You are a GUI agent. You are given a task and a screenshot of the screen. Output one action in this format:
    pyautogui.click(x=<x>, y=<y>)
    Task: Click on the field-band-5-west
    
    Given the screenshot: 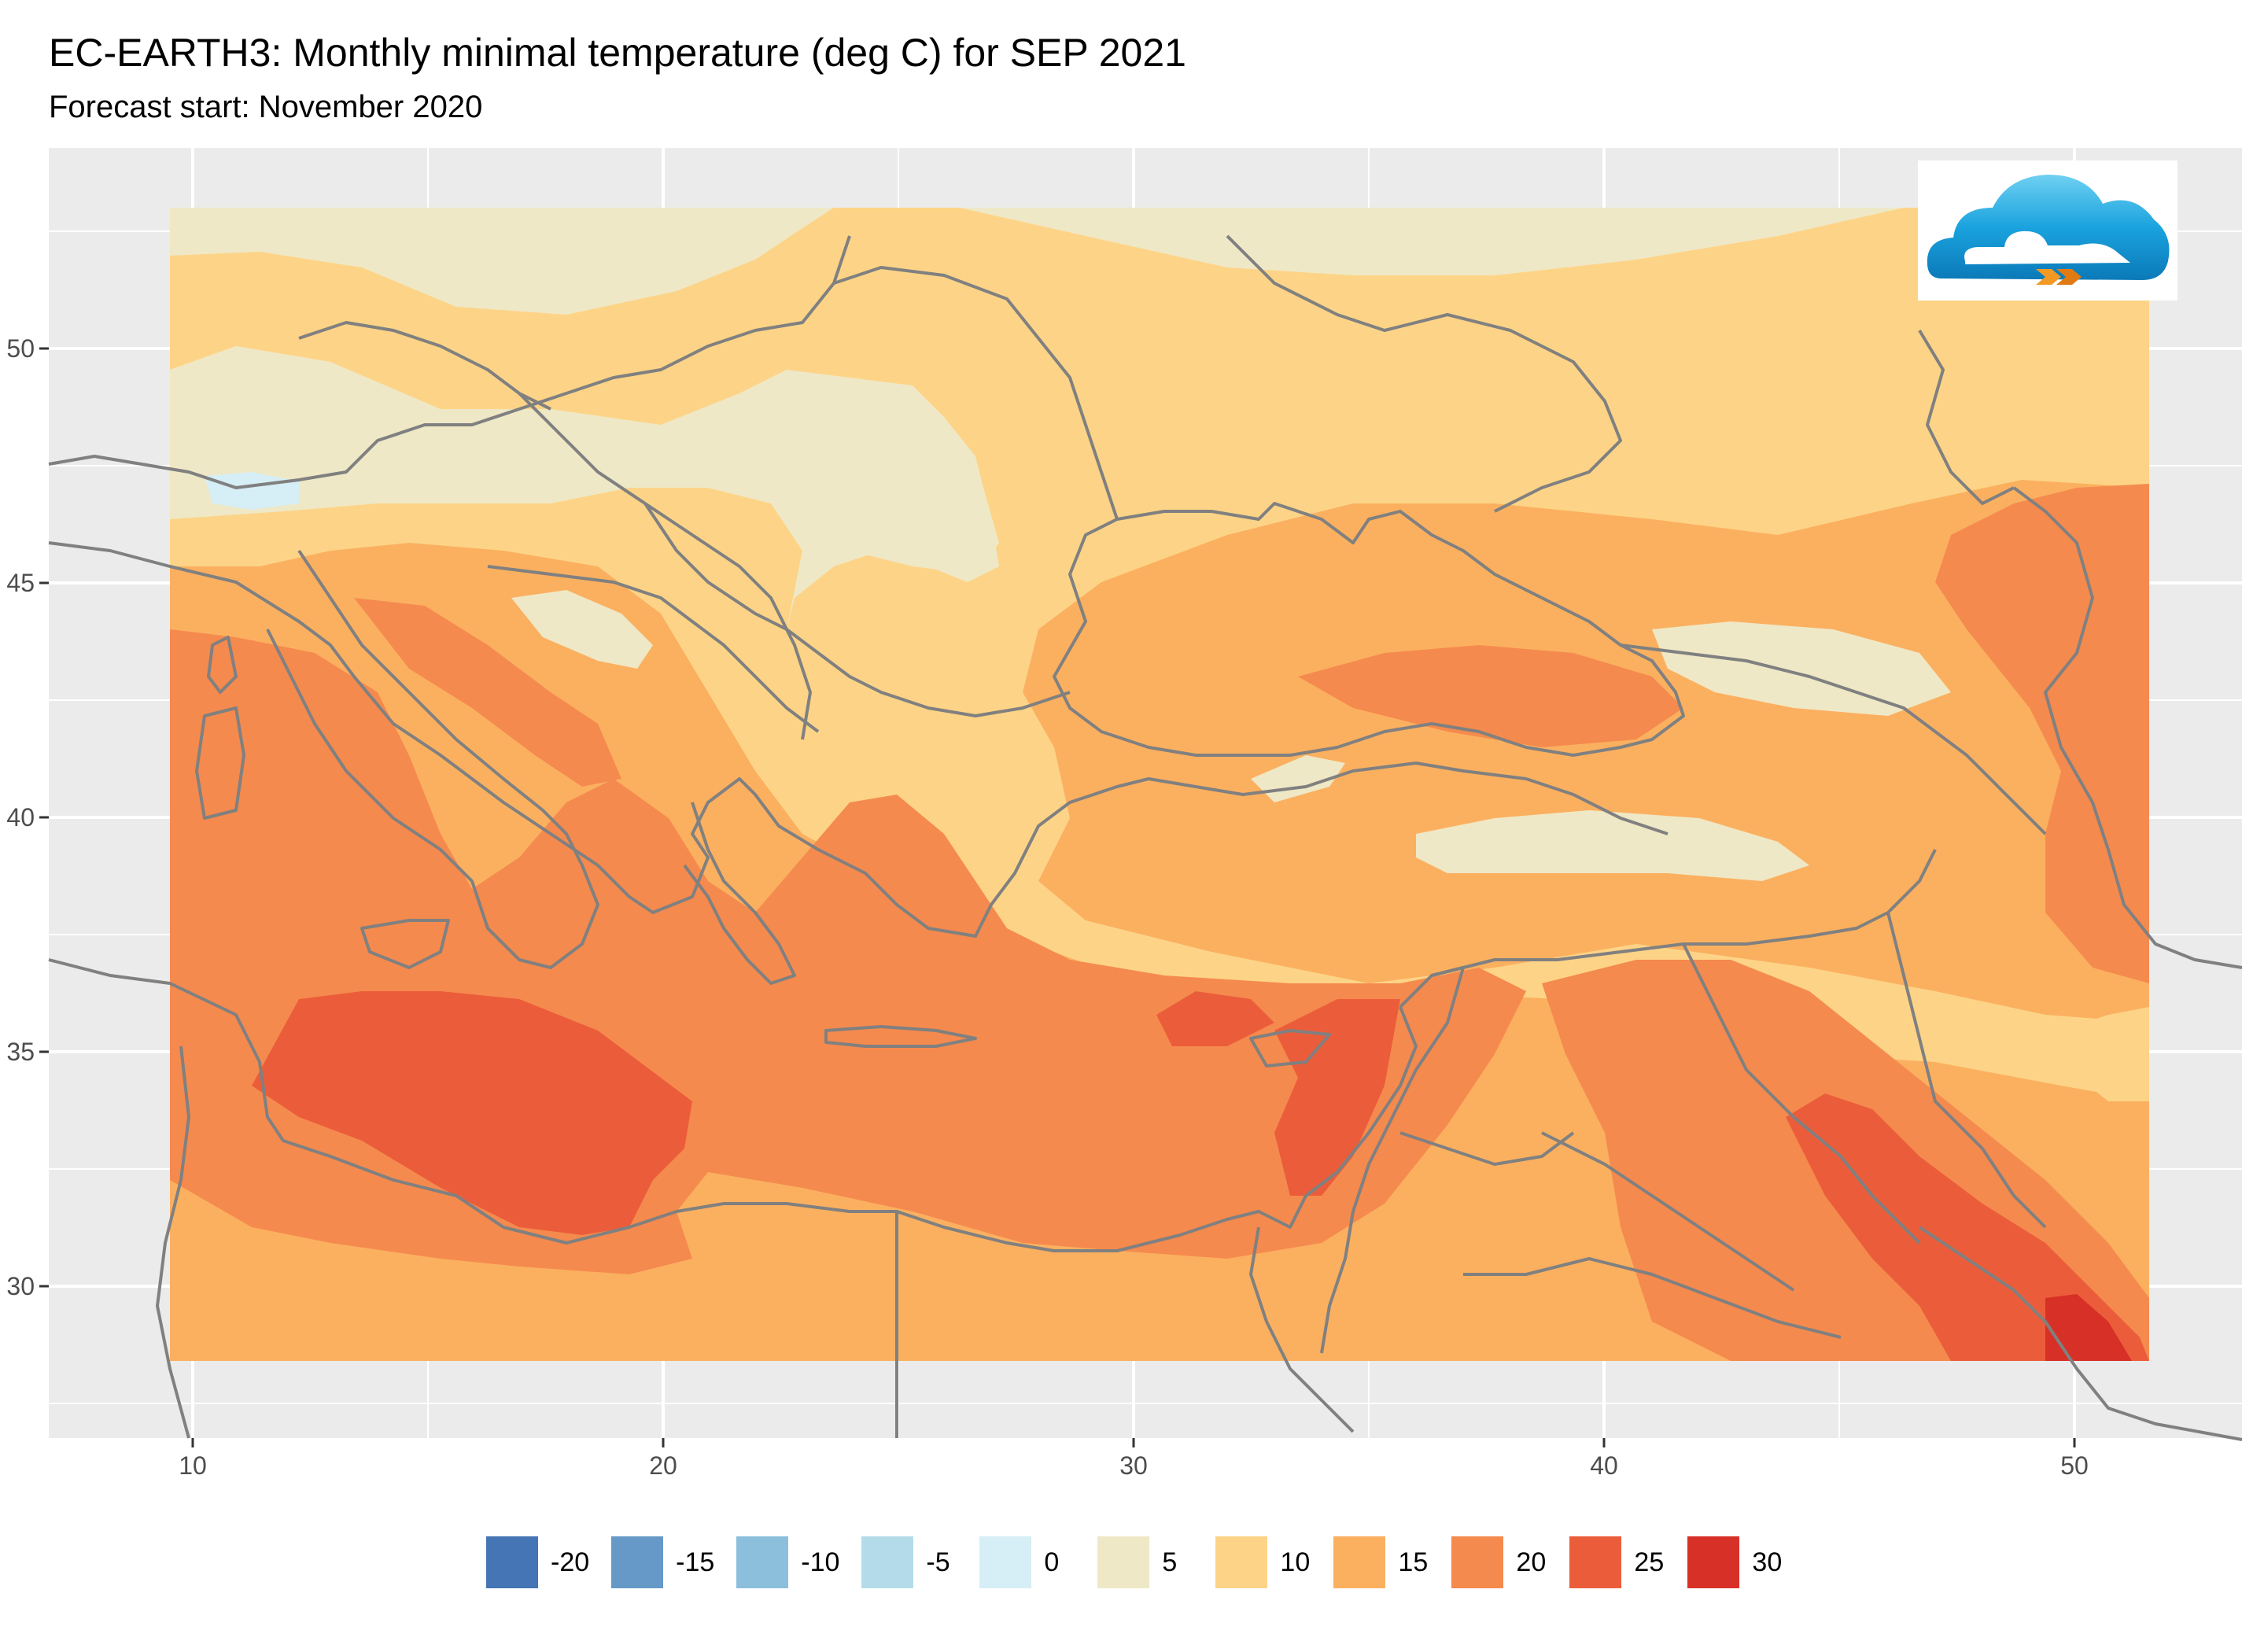 What is the action you would take?
    pyautogui.click(x=584, y=487)
    